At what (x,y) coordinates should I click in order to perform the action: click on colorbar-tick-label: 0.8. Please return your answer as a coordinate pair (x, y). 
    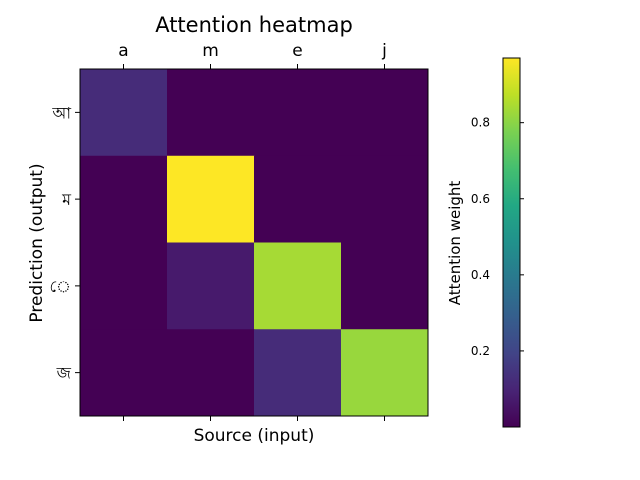
    Looking at the image, I should click on (480, 123).